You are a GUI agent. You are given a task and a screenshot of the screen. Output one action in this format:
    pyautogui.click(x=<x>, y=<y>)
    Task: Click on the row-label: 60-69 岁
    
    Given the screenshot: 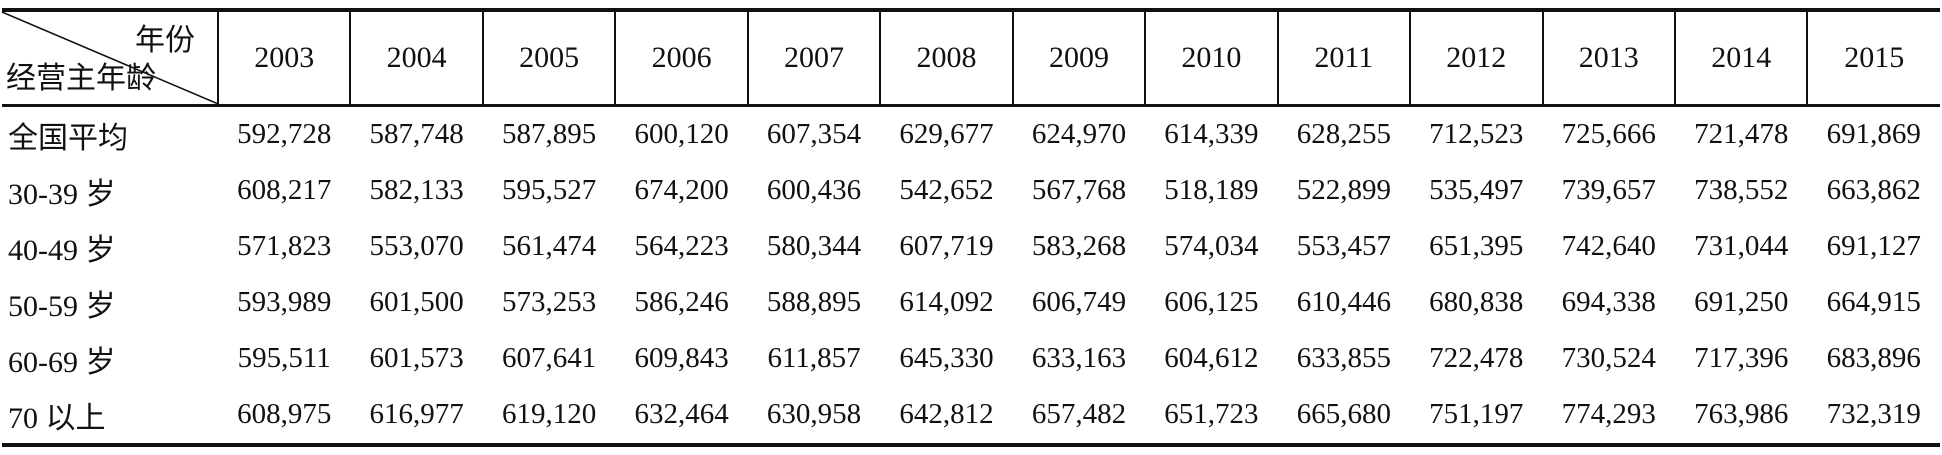 What is the action you would take?
    pyautogui.click(x=62, y=362)
    